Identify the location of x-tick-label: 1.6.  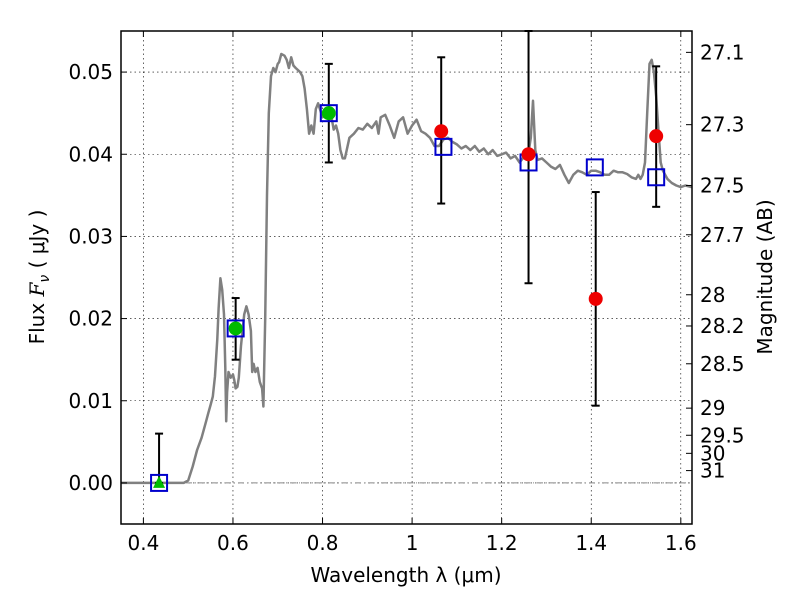
(681, 543).